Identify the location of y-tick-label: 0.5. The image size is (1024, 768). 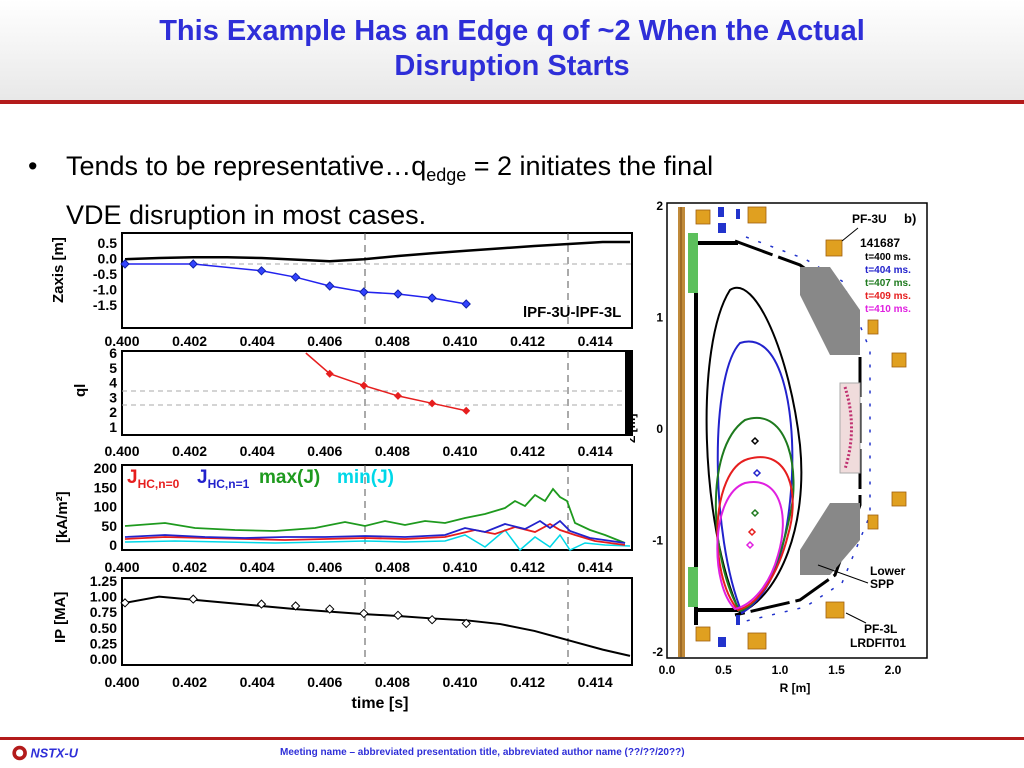
(108, 243).